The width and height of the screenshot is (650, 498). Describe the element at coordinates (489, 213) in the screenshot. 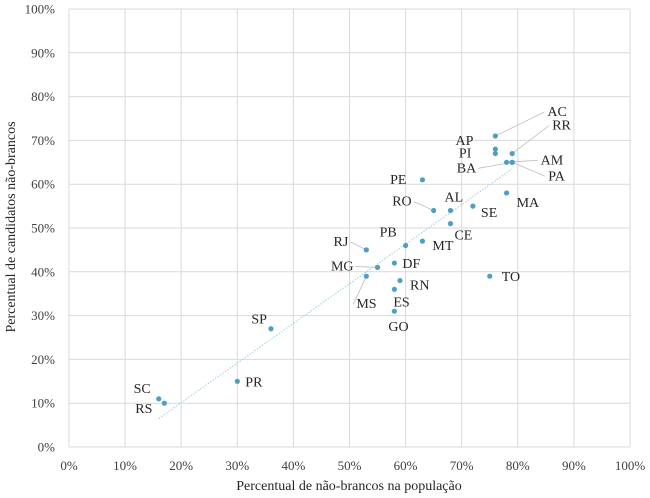

I see `point-label: SE` at that location.